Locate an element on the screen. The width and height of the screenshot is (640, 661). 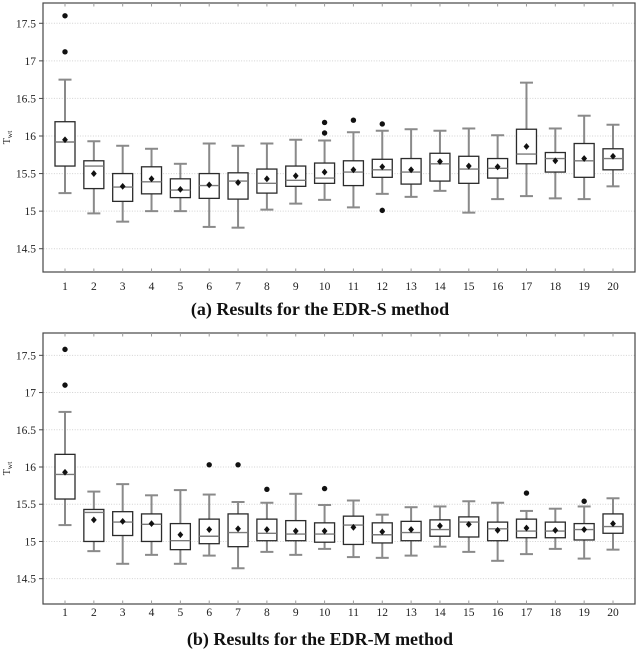
x-tick-label: 16 is located at coordinates (498, 613).